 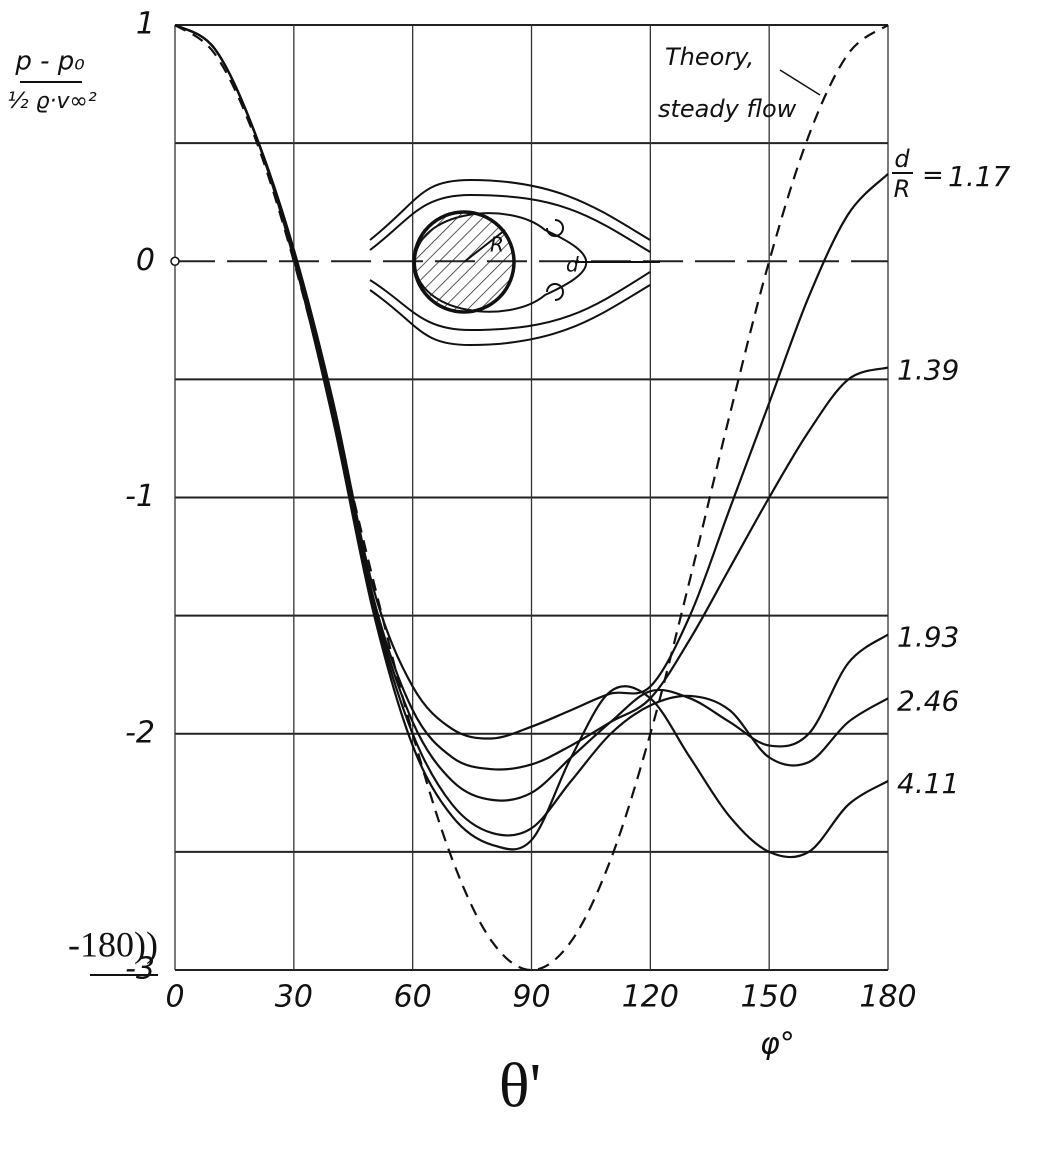 I want to click on y-label-numerator: p - p₀, so click(x=49, y=62).